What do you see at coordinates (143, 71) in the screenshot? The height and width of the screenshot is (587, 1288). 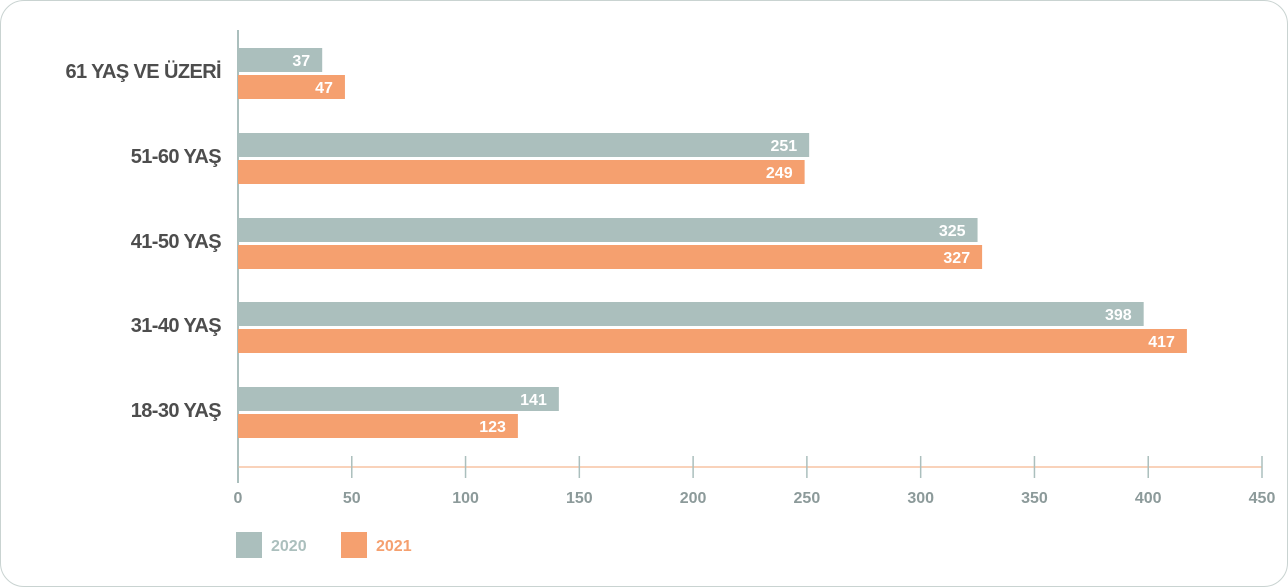 I see `category-label: 61 YAŞ VE ÜZERİ` at bounding box center [143, 71].